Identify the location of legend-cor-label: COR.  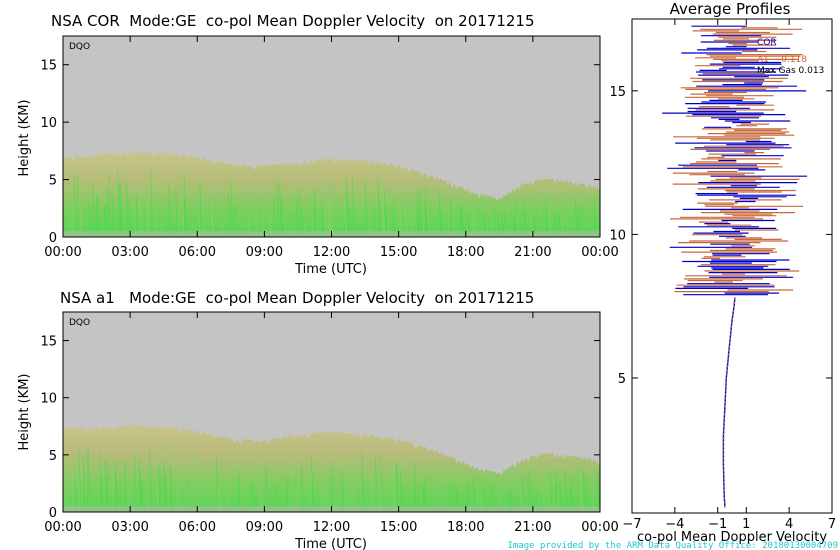
(767, 43).